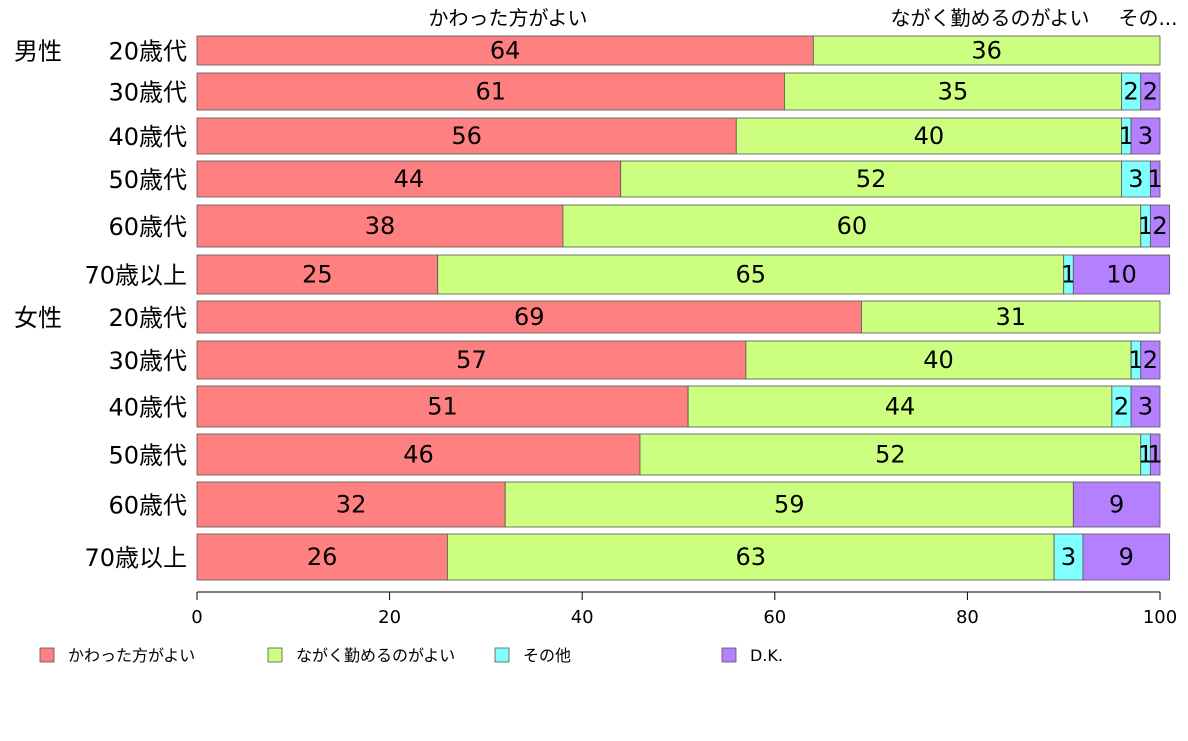 The image size is (1188, 741). I want to click on data-label: 51, so click(442, 407).